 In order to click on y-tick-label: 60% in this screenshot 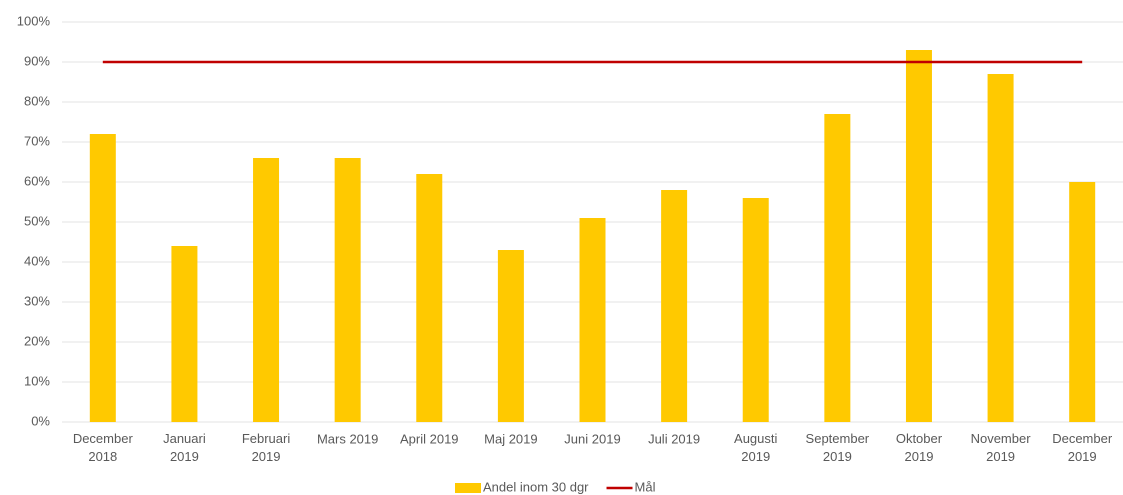, I will do `click(37, 180)`.